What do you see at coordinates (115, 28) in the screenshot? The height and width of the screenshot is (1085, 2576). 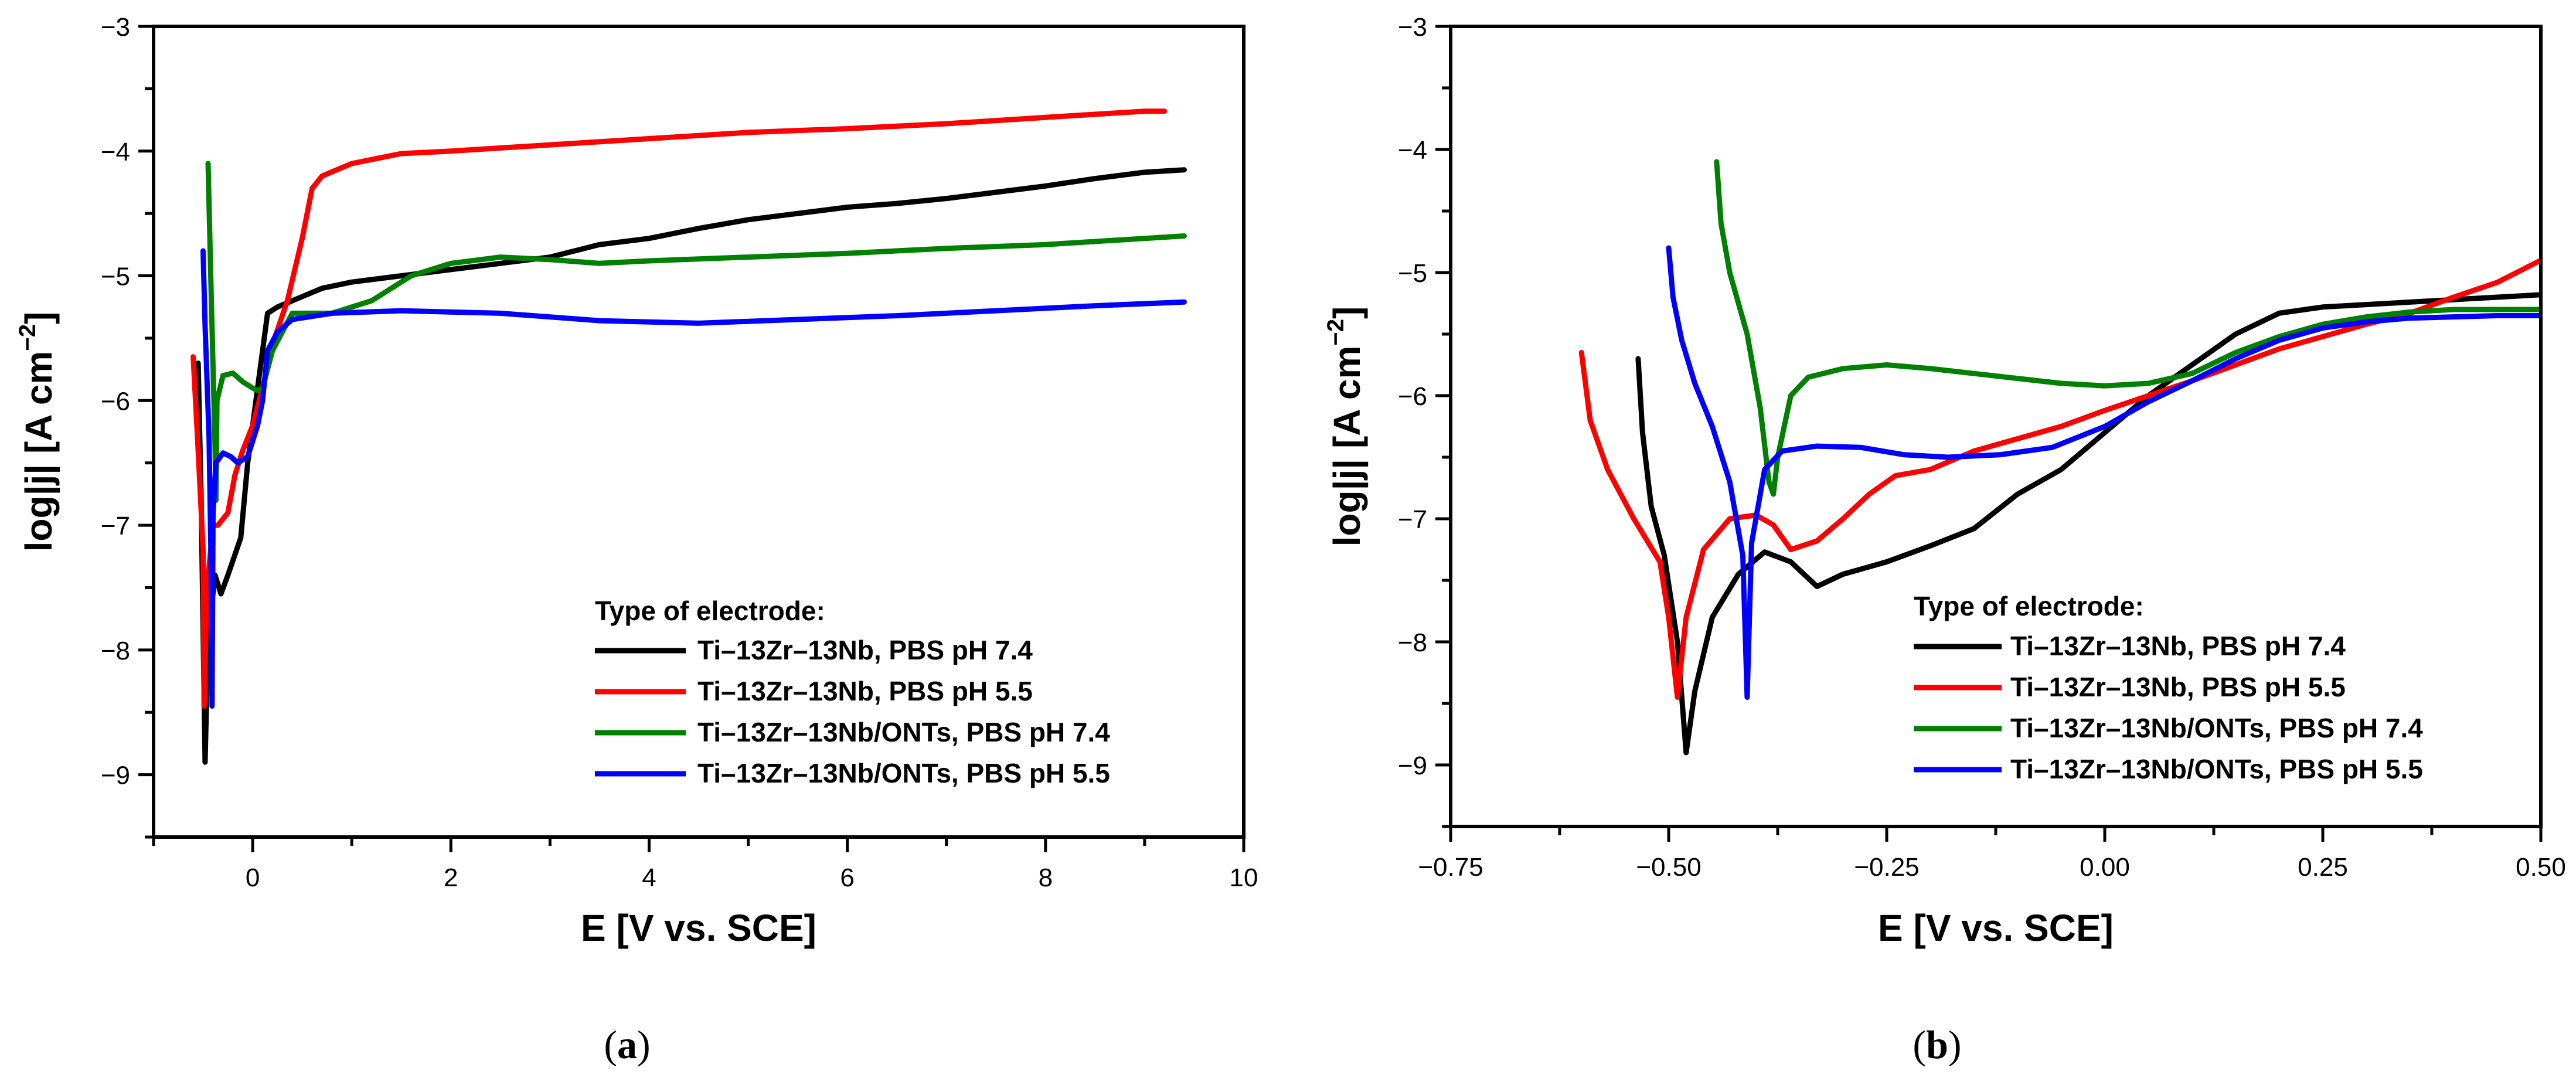 I see `panel-a-y-tick-label: −3` at bounding box center [115, 28].